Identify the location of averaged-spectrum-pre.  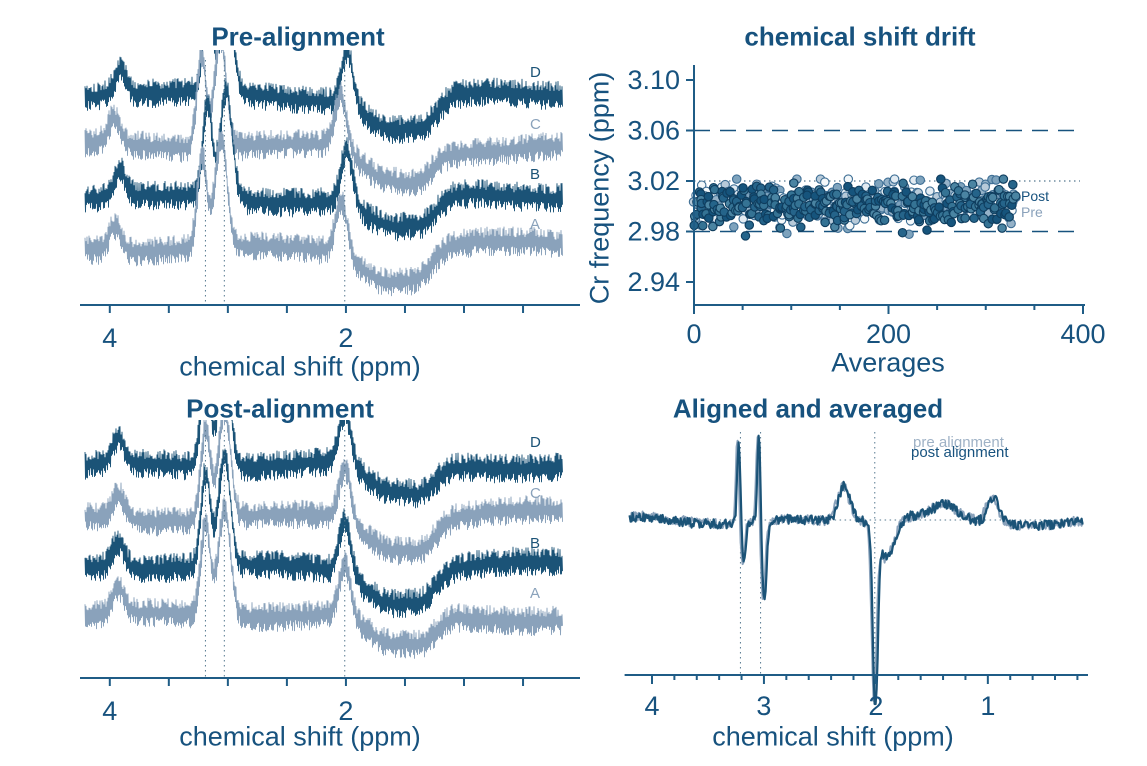
(856, 569).